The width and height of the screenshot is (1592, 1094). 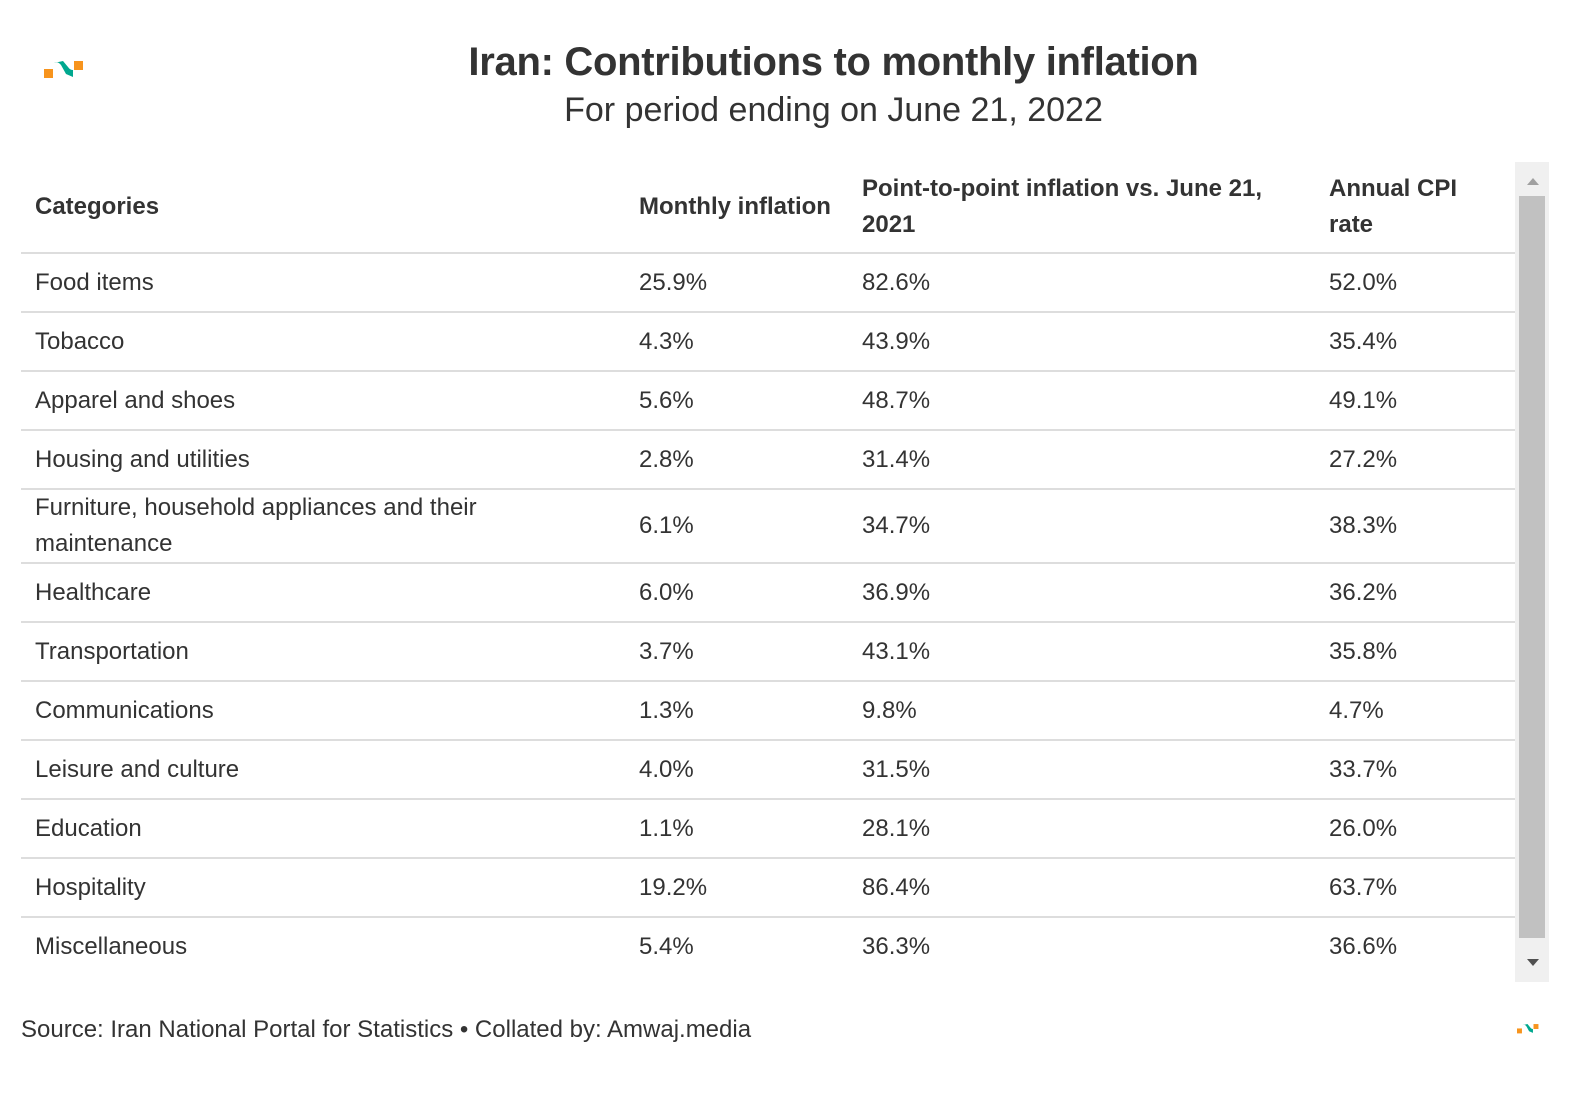 What do you see at coordinates (1081, 283) in the screenshot?
I see `point-to-point-cell: 82.6%` at bounding box center [1081, 283].